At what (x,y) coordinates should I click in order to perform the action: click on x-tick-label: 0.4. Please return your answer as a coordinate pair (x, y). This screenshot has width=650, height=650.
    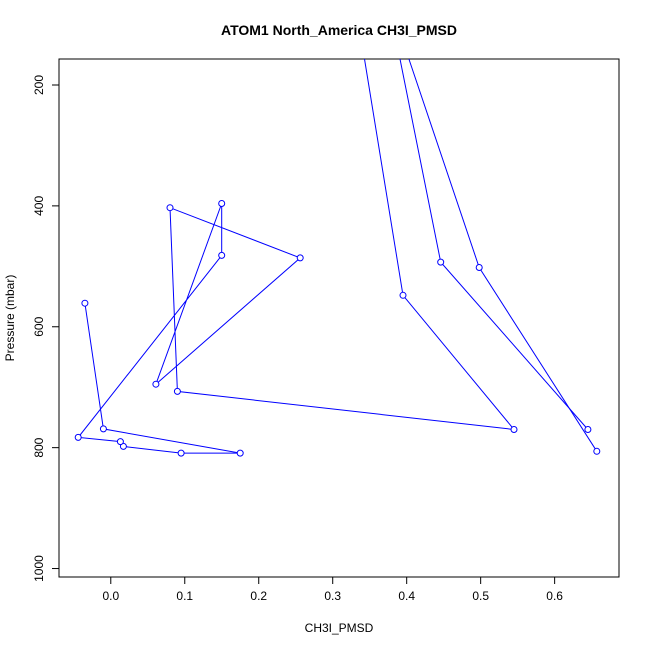
    Looking at the image, I should click on (406, 596).